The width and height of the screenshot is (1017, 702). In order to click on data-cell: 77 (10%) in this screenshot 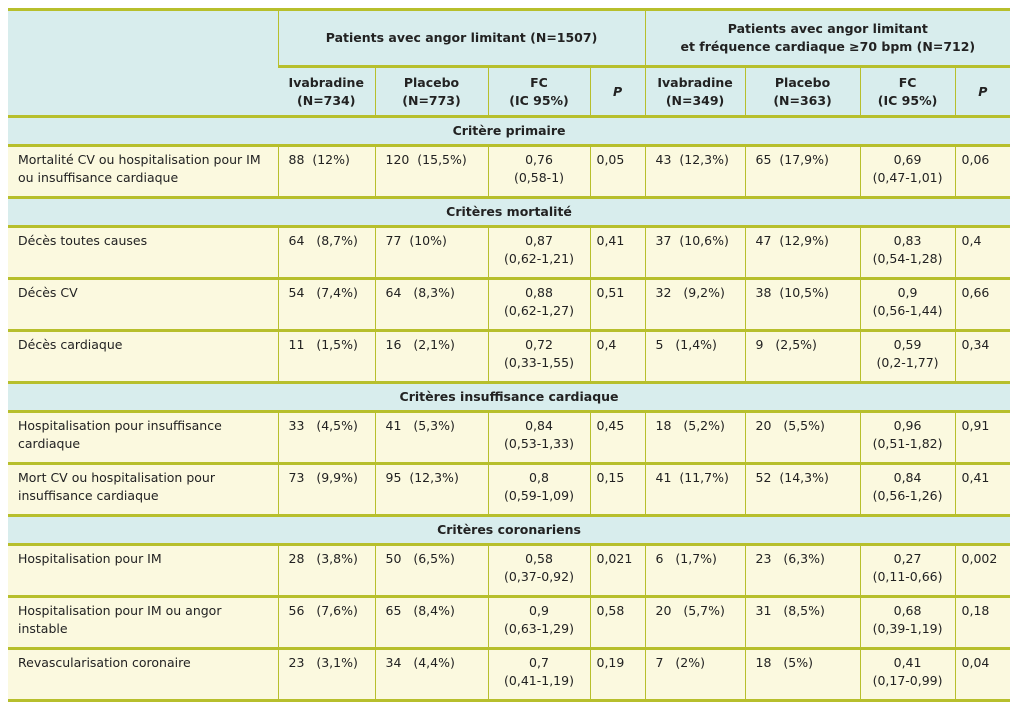, I will do `click(431, 253)`.